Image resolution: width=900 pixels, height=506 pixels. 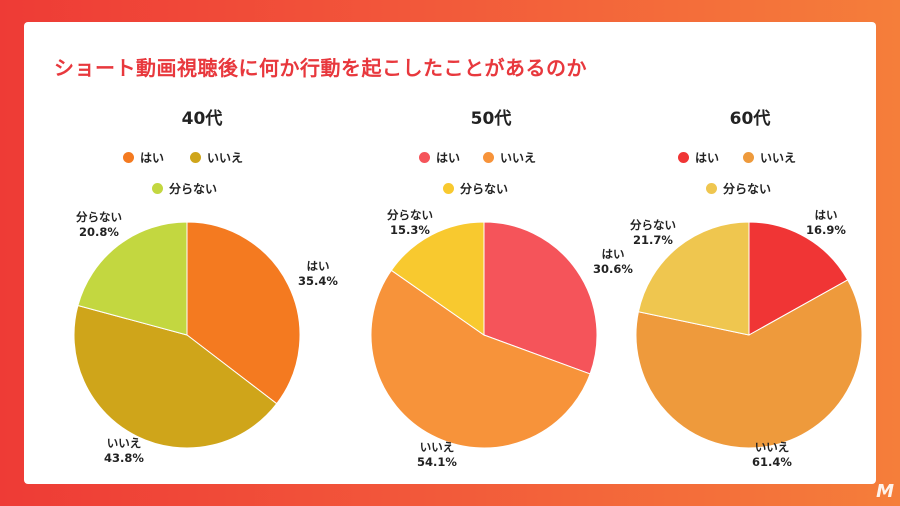 I want to click on pie-title: 50代, so click(x=491, y=119).